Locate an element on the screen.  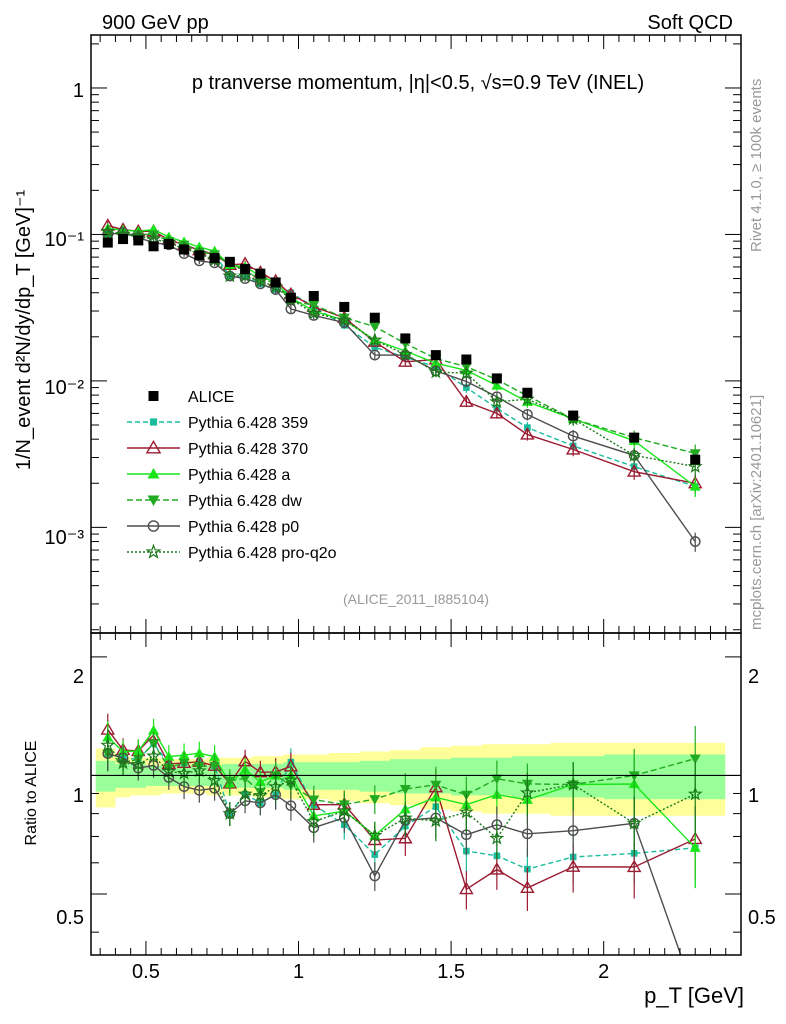
ratio-bands is located at coordinates (410, 779).